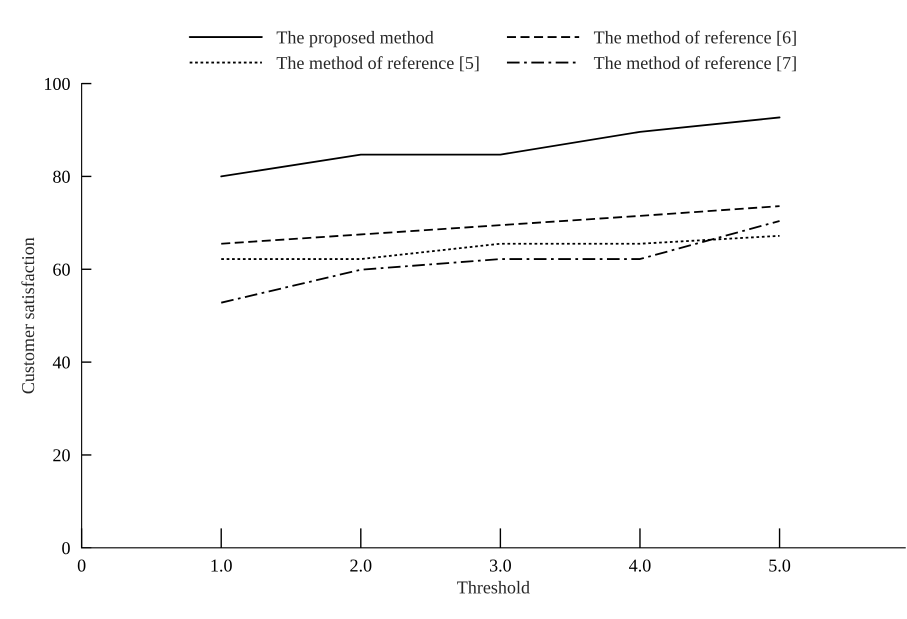  What do you see at coordinates (695, 38) in the screenshot?
I see `legend-label: The method of reference [6]` at bounding box center [695, 38].